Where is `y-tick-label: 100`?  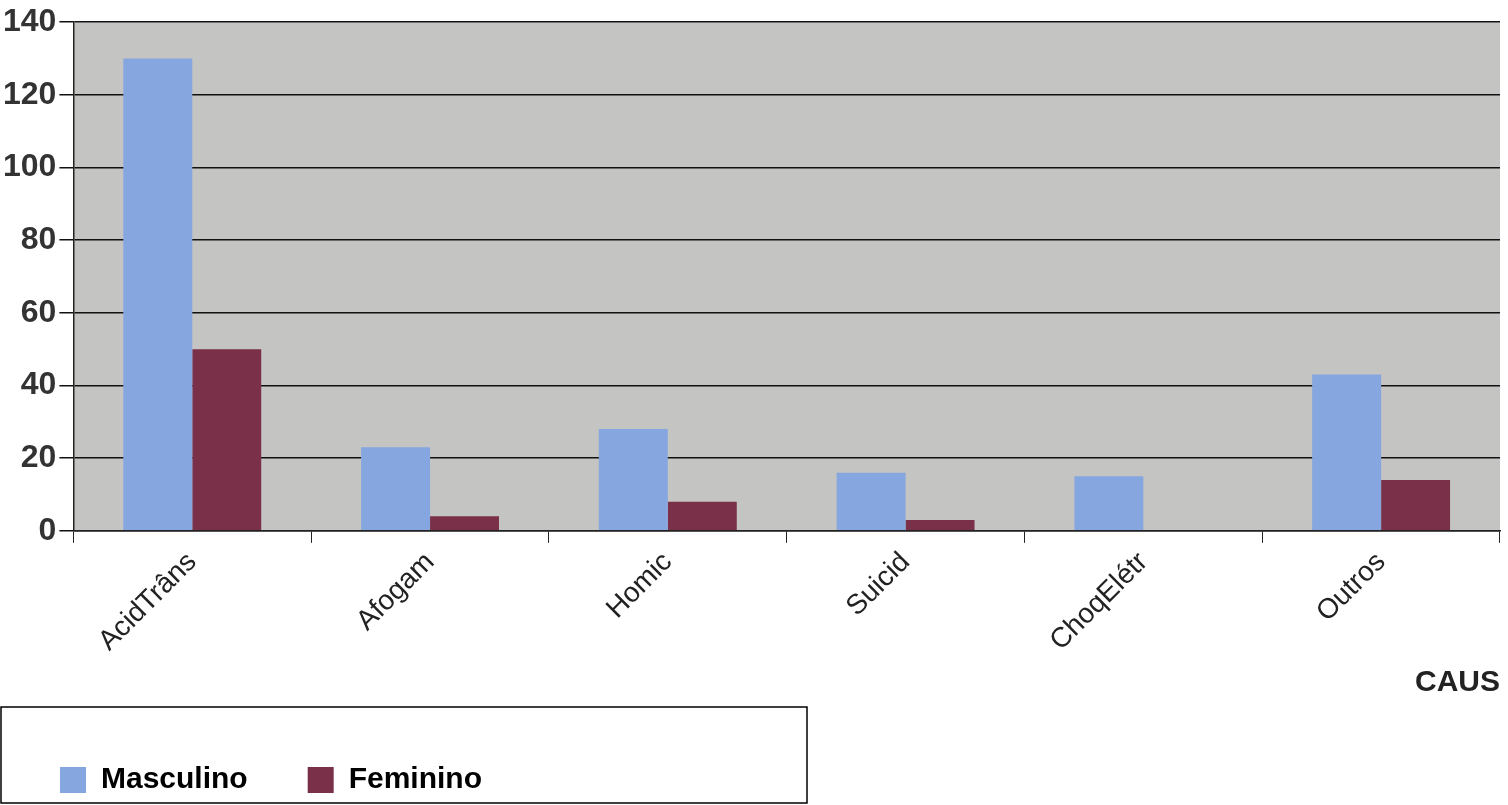 y-tick-label: 100 is located at coordinates (30, 165).